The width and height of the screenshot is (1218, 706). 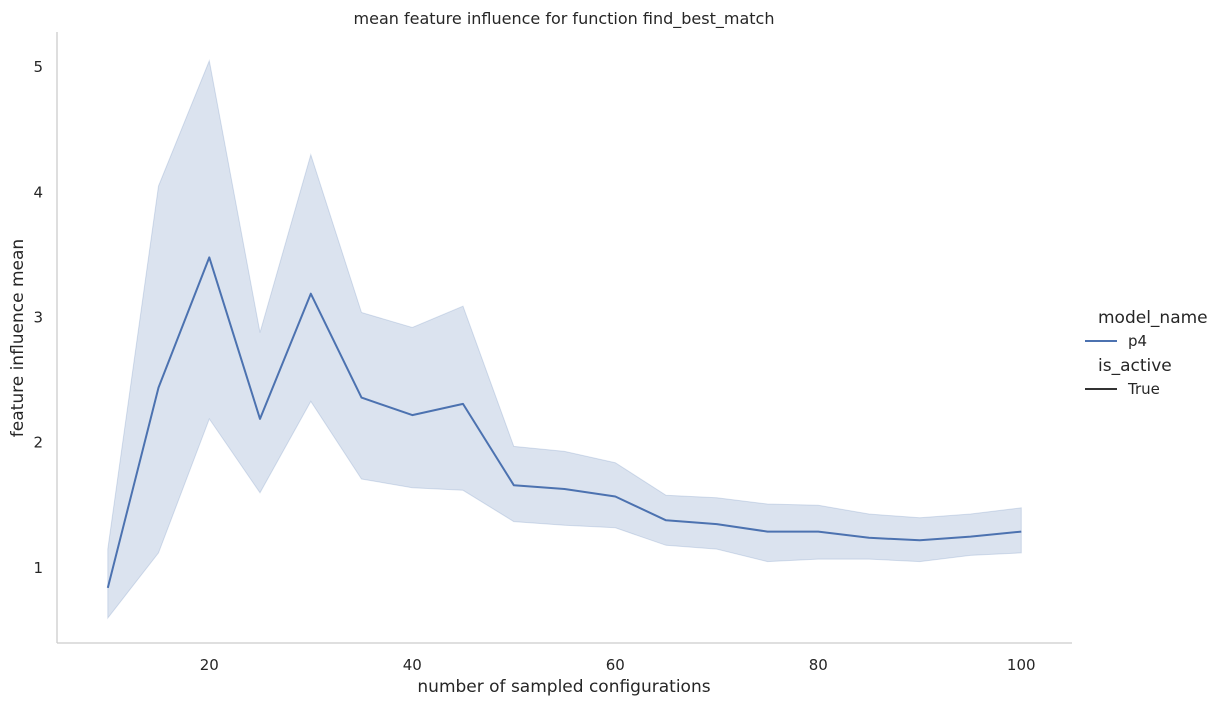 I want to click on legend-title-is-active: is_active, so click(x=1135, y=366).